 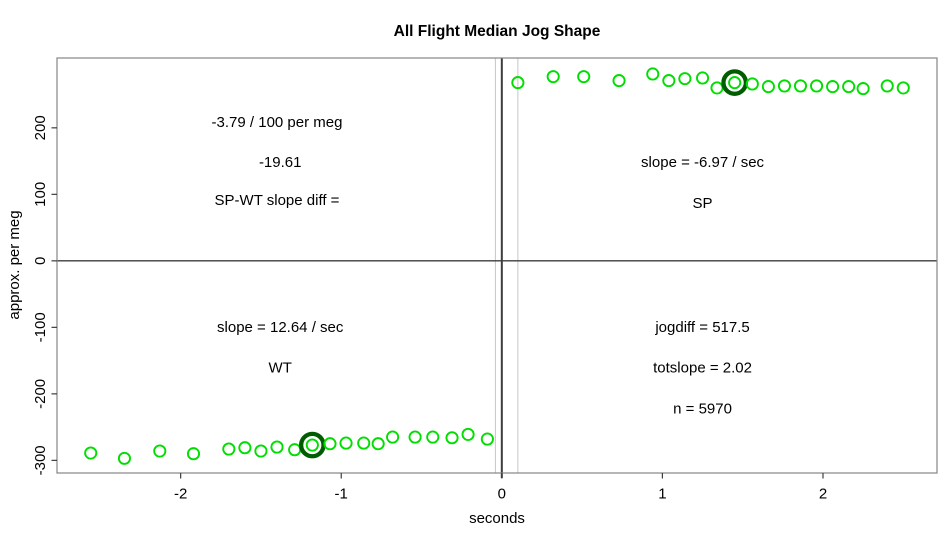 I want to click on highlight-ring-sp, so click(x=735, y=82).